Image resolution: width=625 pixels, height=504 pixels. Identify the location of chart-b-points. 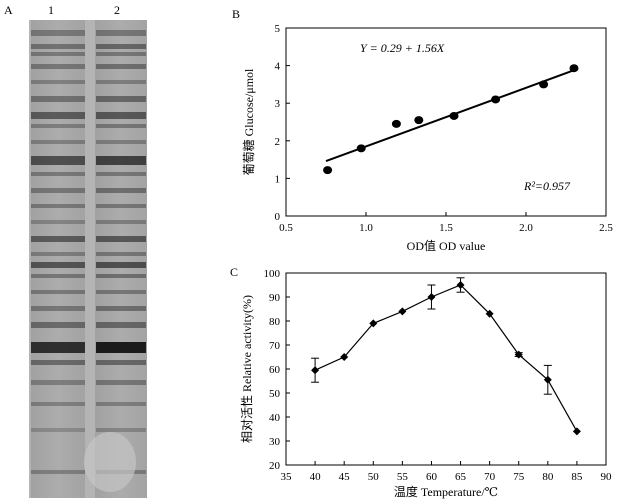
(451, 119).